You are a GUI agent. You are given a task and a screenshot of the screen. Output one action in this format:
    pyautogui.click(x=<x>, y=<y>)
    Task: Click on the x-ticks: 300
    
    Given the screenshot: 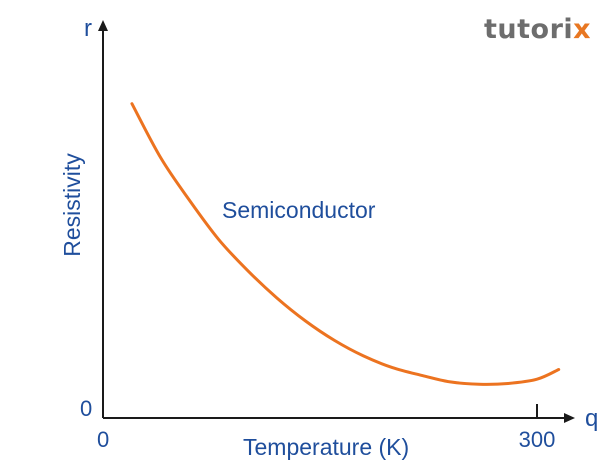 What is the action you would take?
    pyautogui.click(x=537, y=428)
    